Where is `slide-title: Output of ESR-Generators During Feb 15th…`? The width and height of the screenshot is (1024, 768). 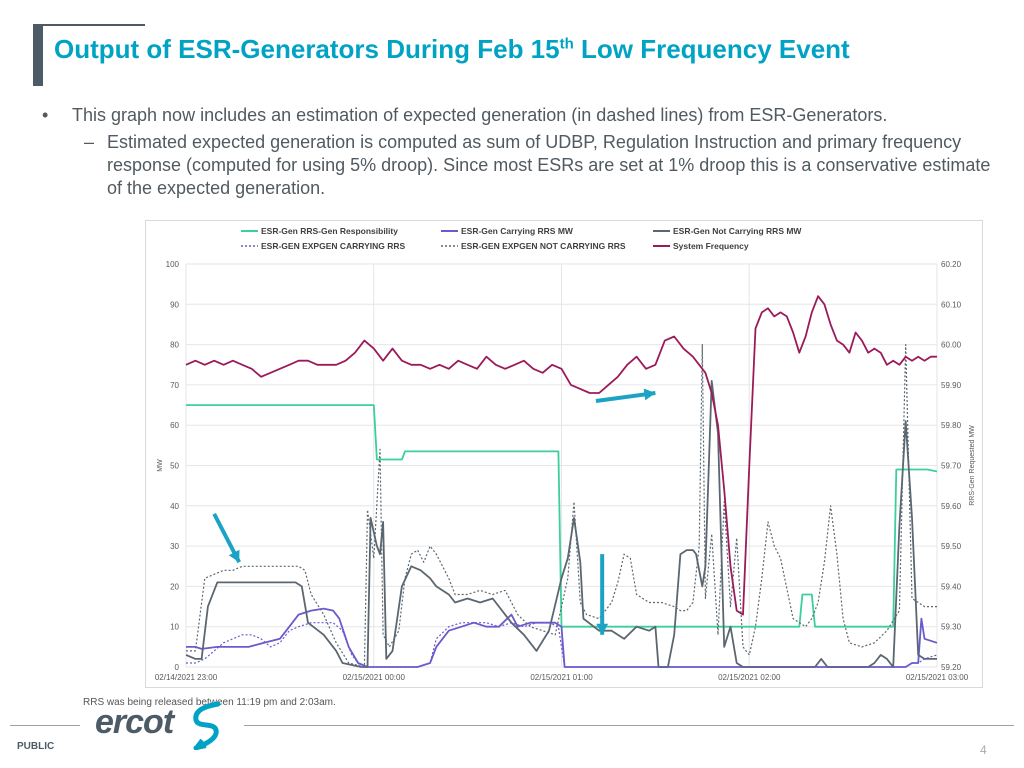 slide-title: Output of ESR-Generators During Feb 15th… is located at coordinates (452, 49).